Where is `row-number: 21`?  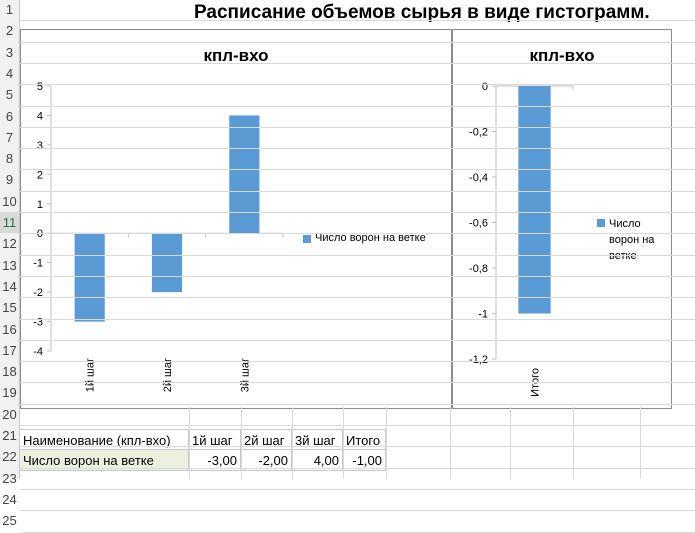 row-number: 21 is located at coordinates (9, 435).